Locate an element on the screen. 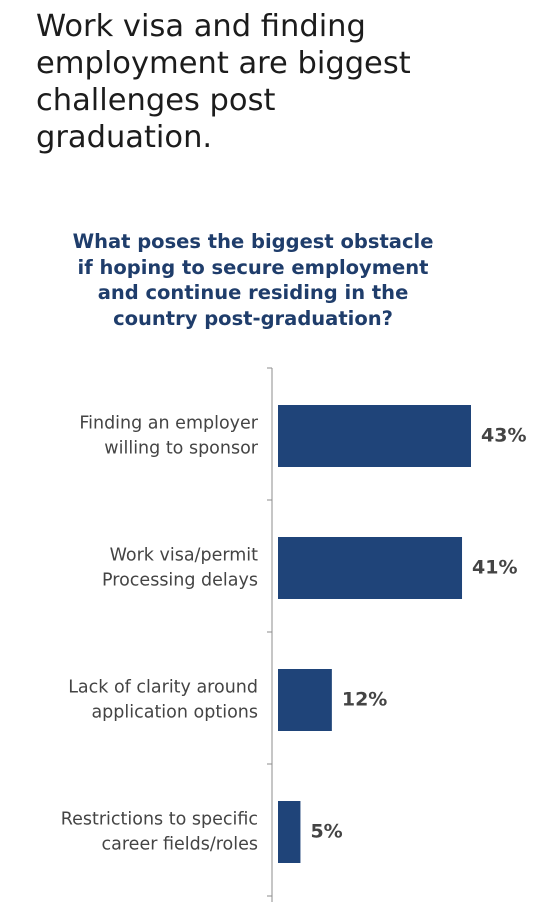 The height and width of the screenshot is (906, 546). data-label-0: 43% is located at coordinates (503, 436).